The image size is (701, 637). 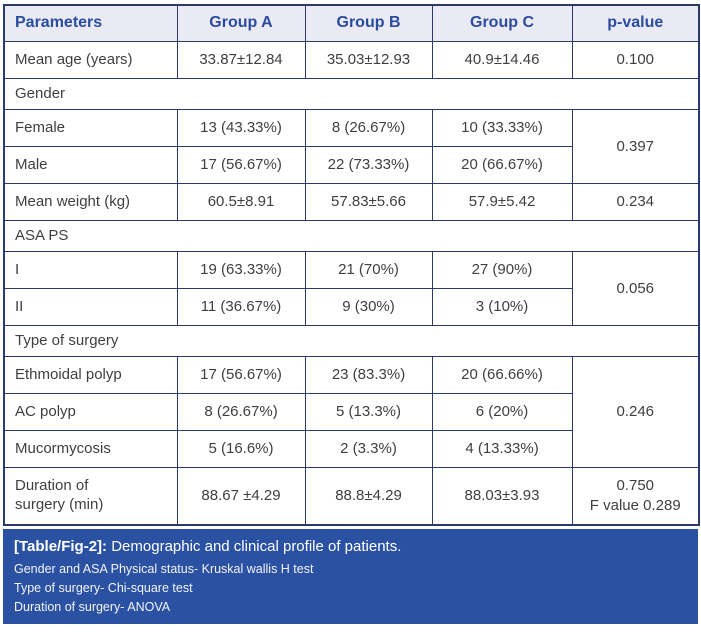 What do you see at coordinates (90, 164) in the screenshot?
I see `male-label: Male` at bounding box center [90, 164].